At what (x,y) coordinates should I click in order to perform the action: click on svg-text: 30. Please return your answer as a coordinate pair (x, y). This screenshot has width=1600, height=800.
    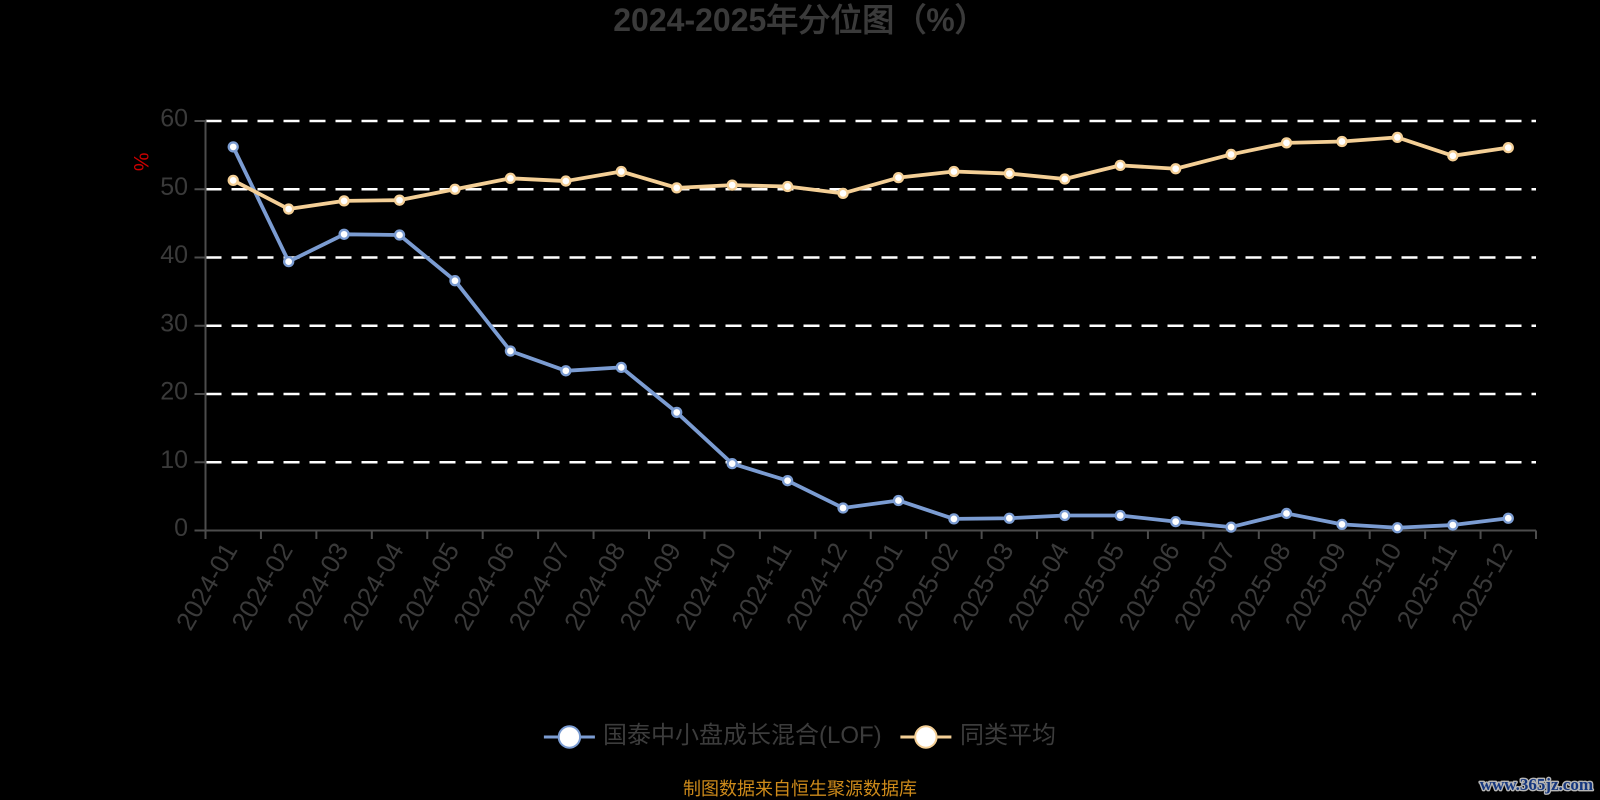
    Looking at the image, I should click on (174, 323).